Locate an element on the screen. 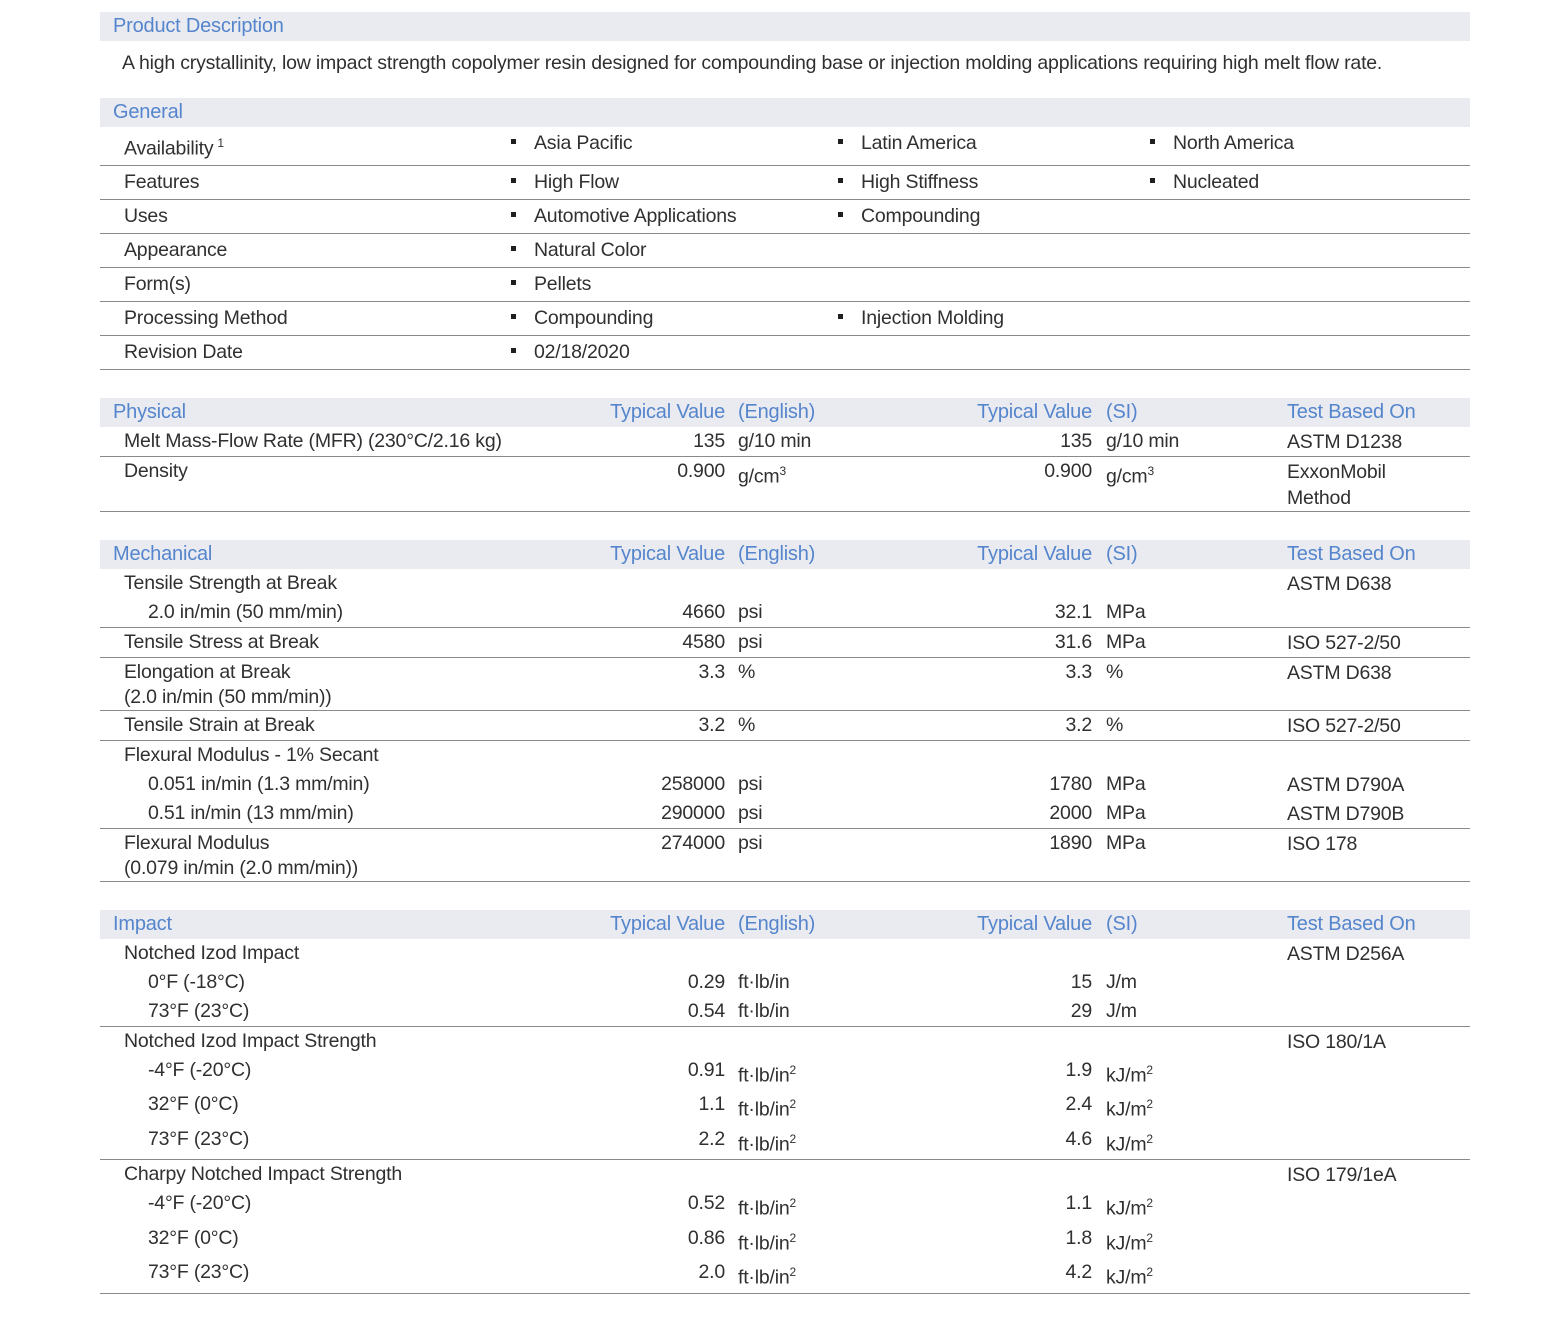 The image size is (1567, 1321). general-row-label: Revision Date is located at coordinates (183, 351).